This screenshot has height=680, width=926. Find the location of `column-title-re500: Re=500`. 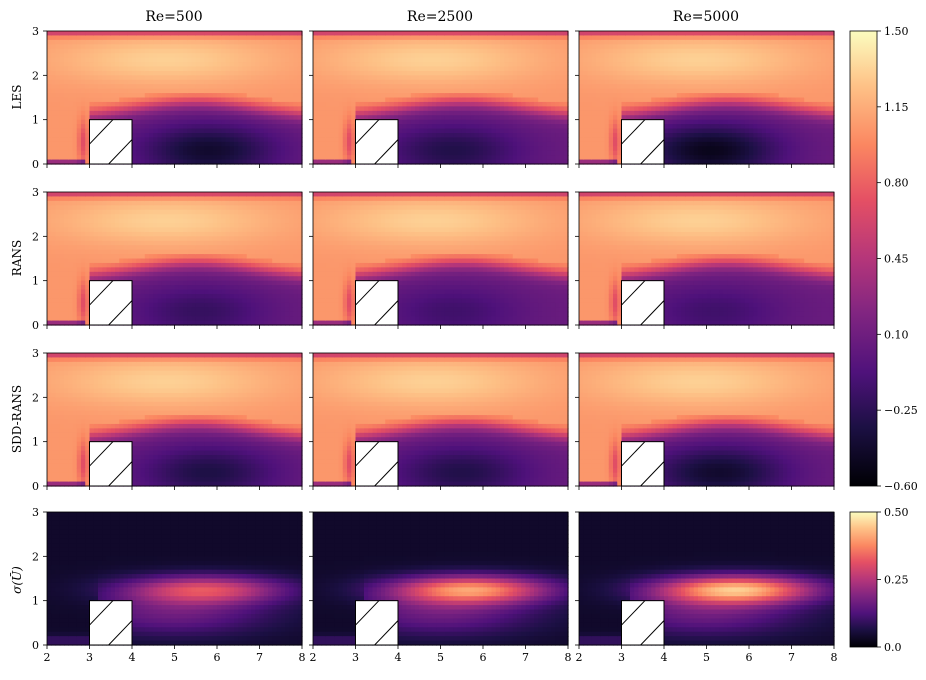

column-title-re500: Re=500 is located at coordinates (173, 17).